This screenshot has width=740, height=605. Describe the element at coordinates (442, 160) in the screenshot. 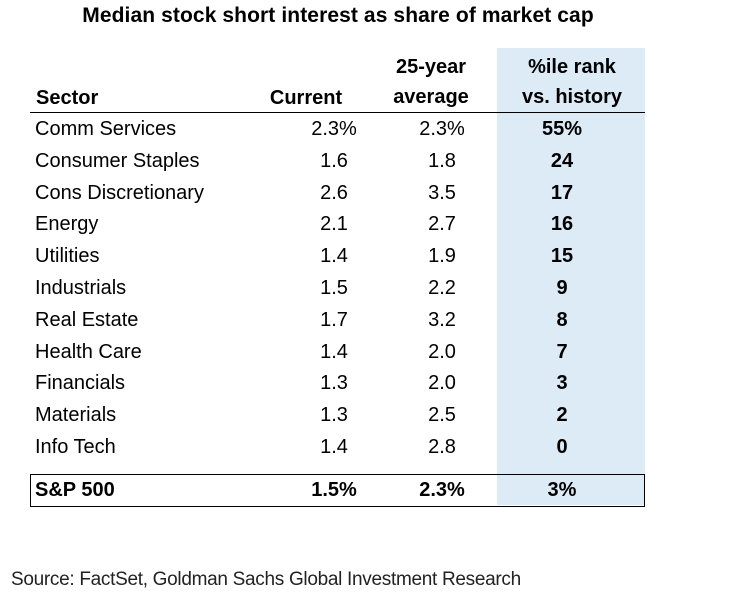

I see `cell-average: 1.8` at that location.